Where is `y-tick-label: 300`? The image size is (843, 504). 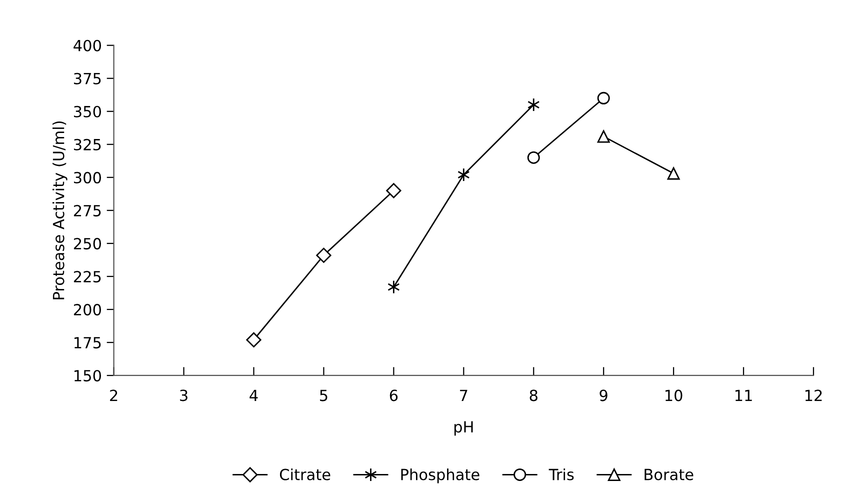 y-tick-label: 300 is located at coordinates (87, 178).